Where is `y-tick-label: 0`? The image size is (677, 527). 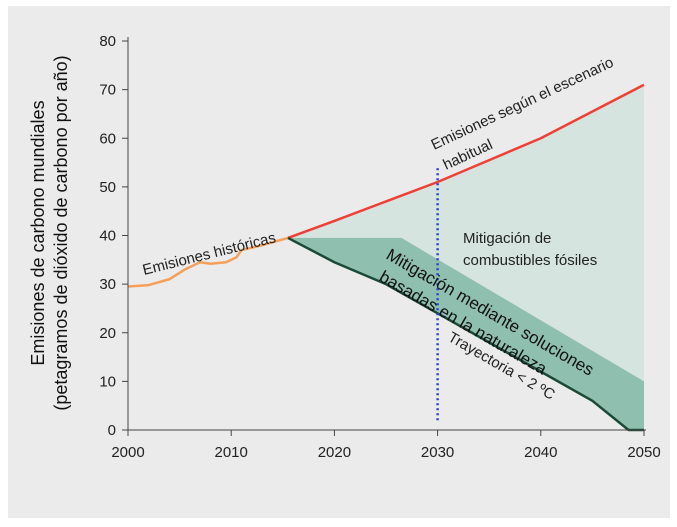
y-tick-label: 0 is located at coordinates (112, 430).